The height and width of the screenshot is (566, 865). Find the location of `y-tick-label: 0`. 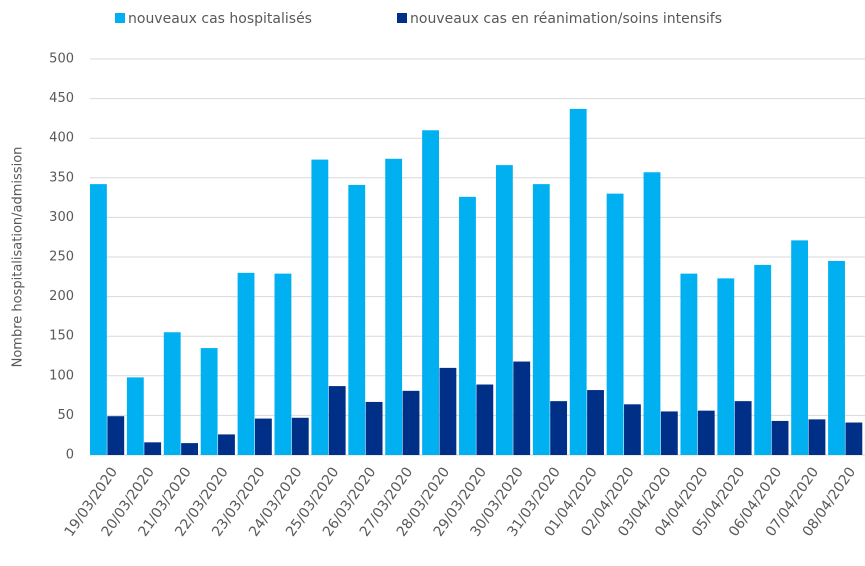

y-tick-label: 0 is located at coordinates (70, 455).